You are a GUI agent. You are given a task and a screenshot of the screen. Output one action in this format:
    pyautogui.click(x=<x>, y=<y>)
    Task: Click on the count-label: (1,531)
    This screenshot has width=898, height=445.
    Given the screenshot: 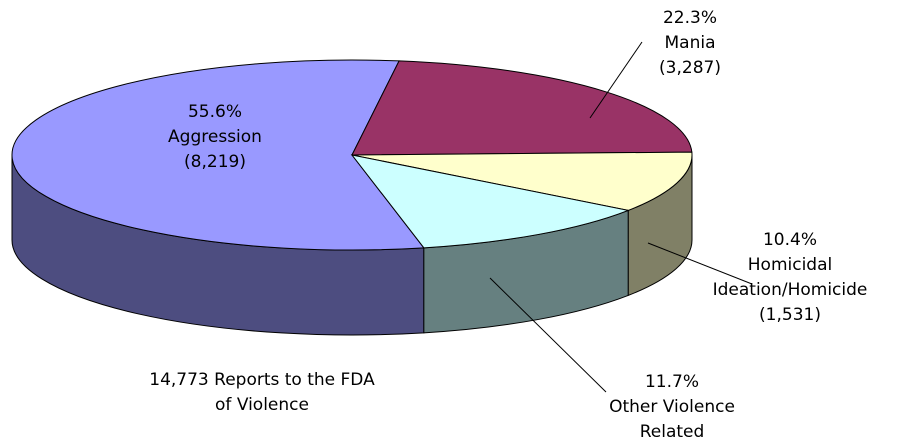 What is the action you would take?
    pyautogui.click(x=790, y=315)
    